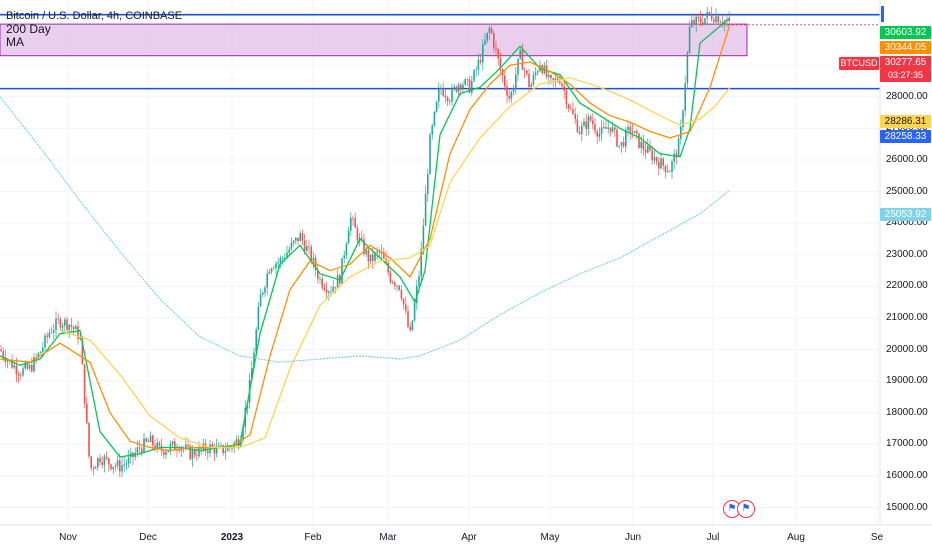 This screenshot has height=550, width=932. Describe the element at coordinates (28, 29) in the screenshot. I see `indicator-label-200-day: 200 Day` at that location.